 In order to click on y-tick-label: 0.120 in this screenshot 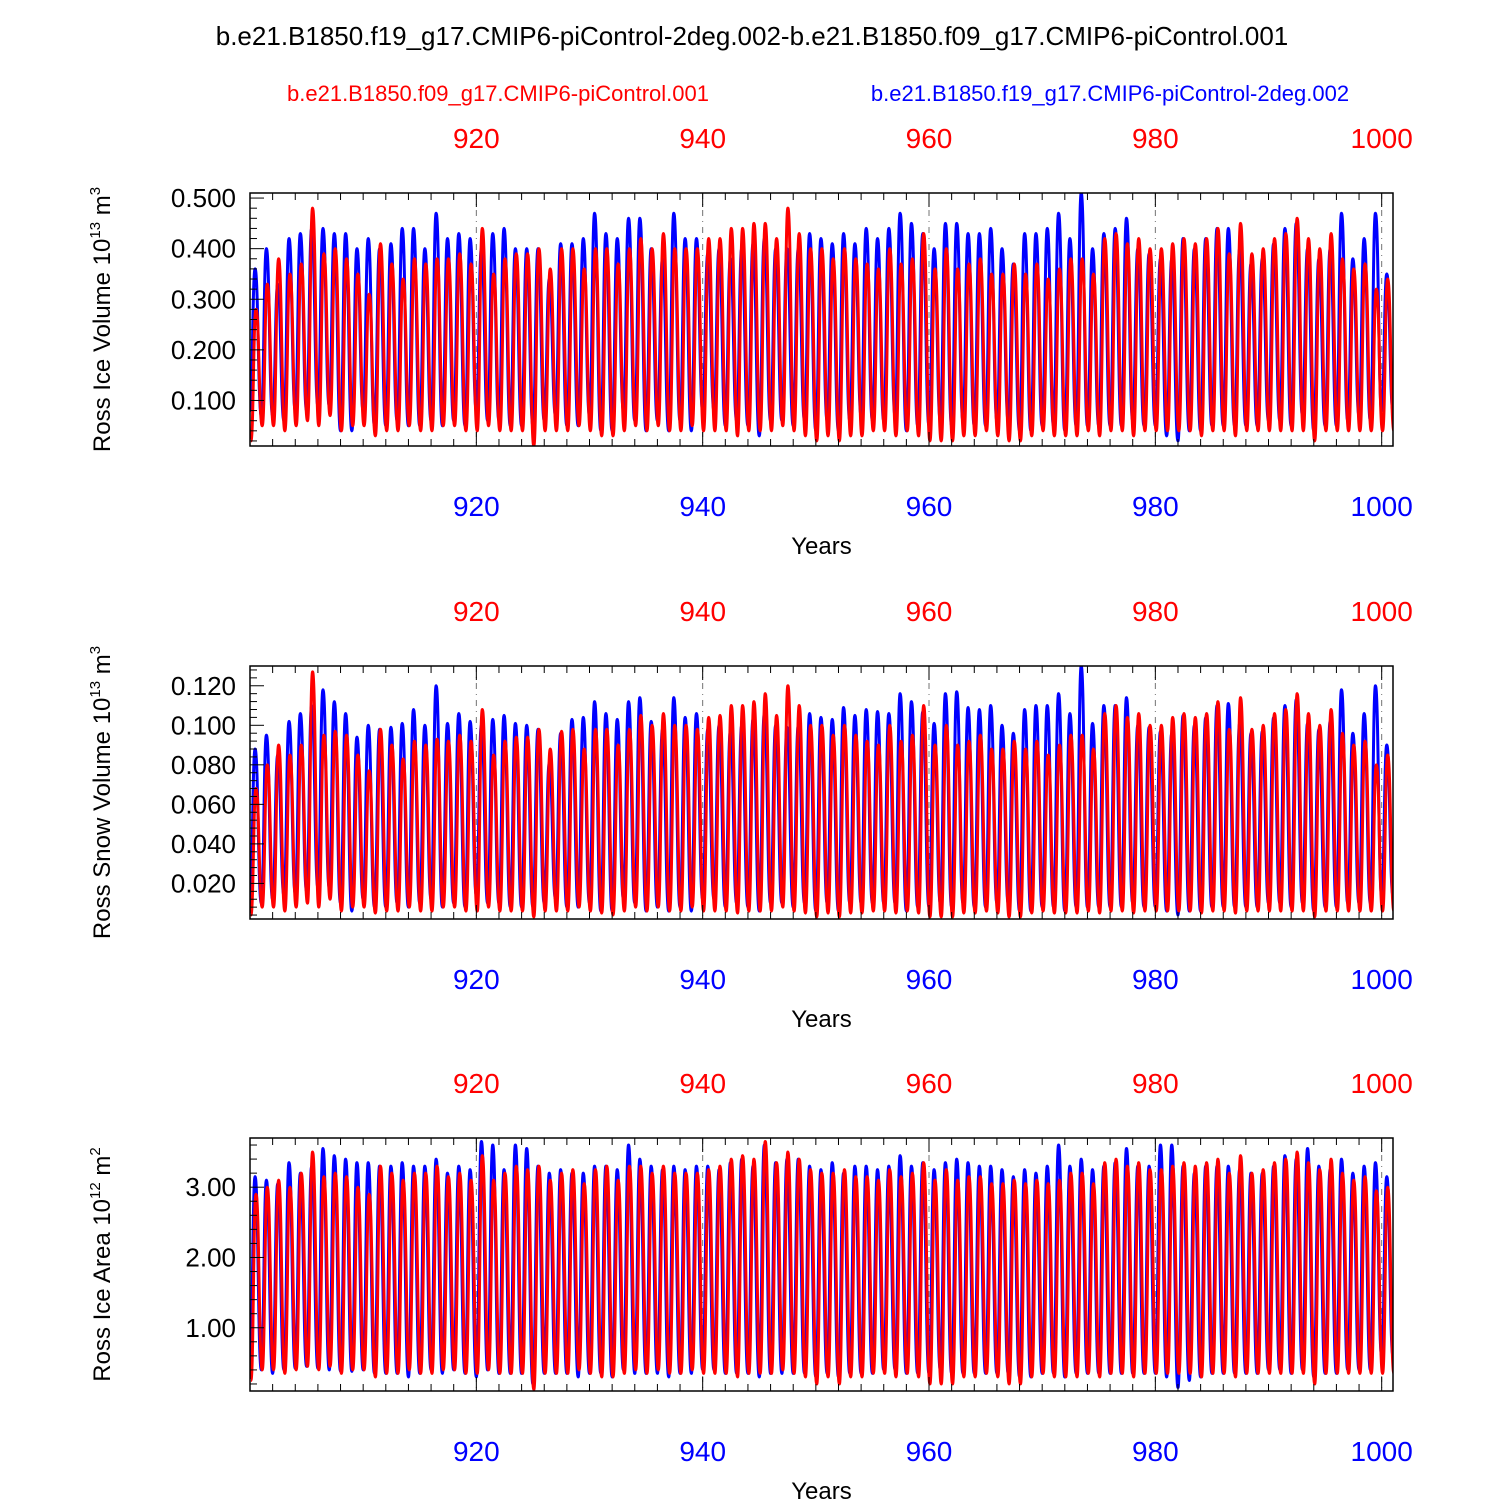, I will do `click(203, 686)`.